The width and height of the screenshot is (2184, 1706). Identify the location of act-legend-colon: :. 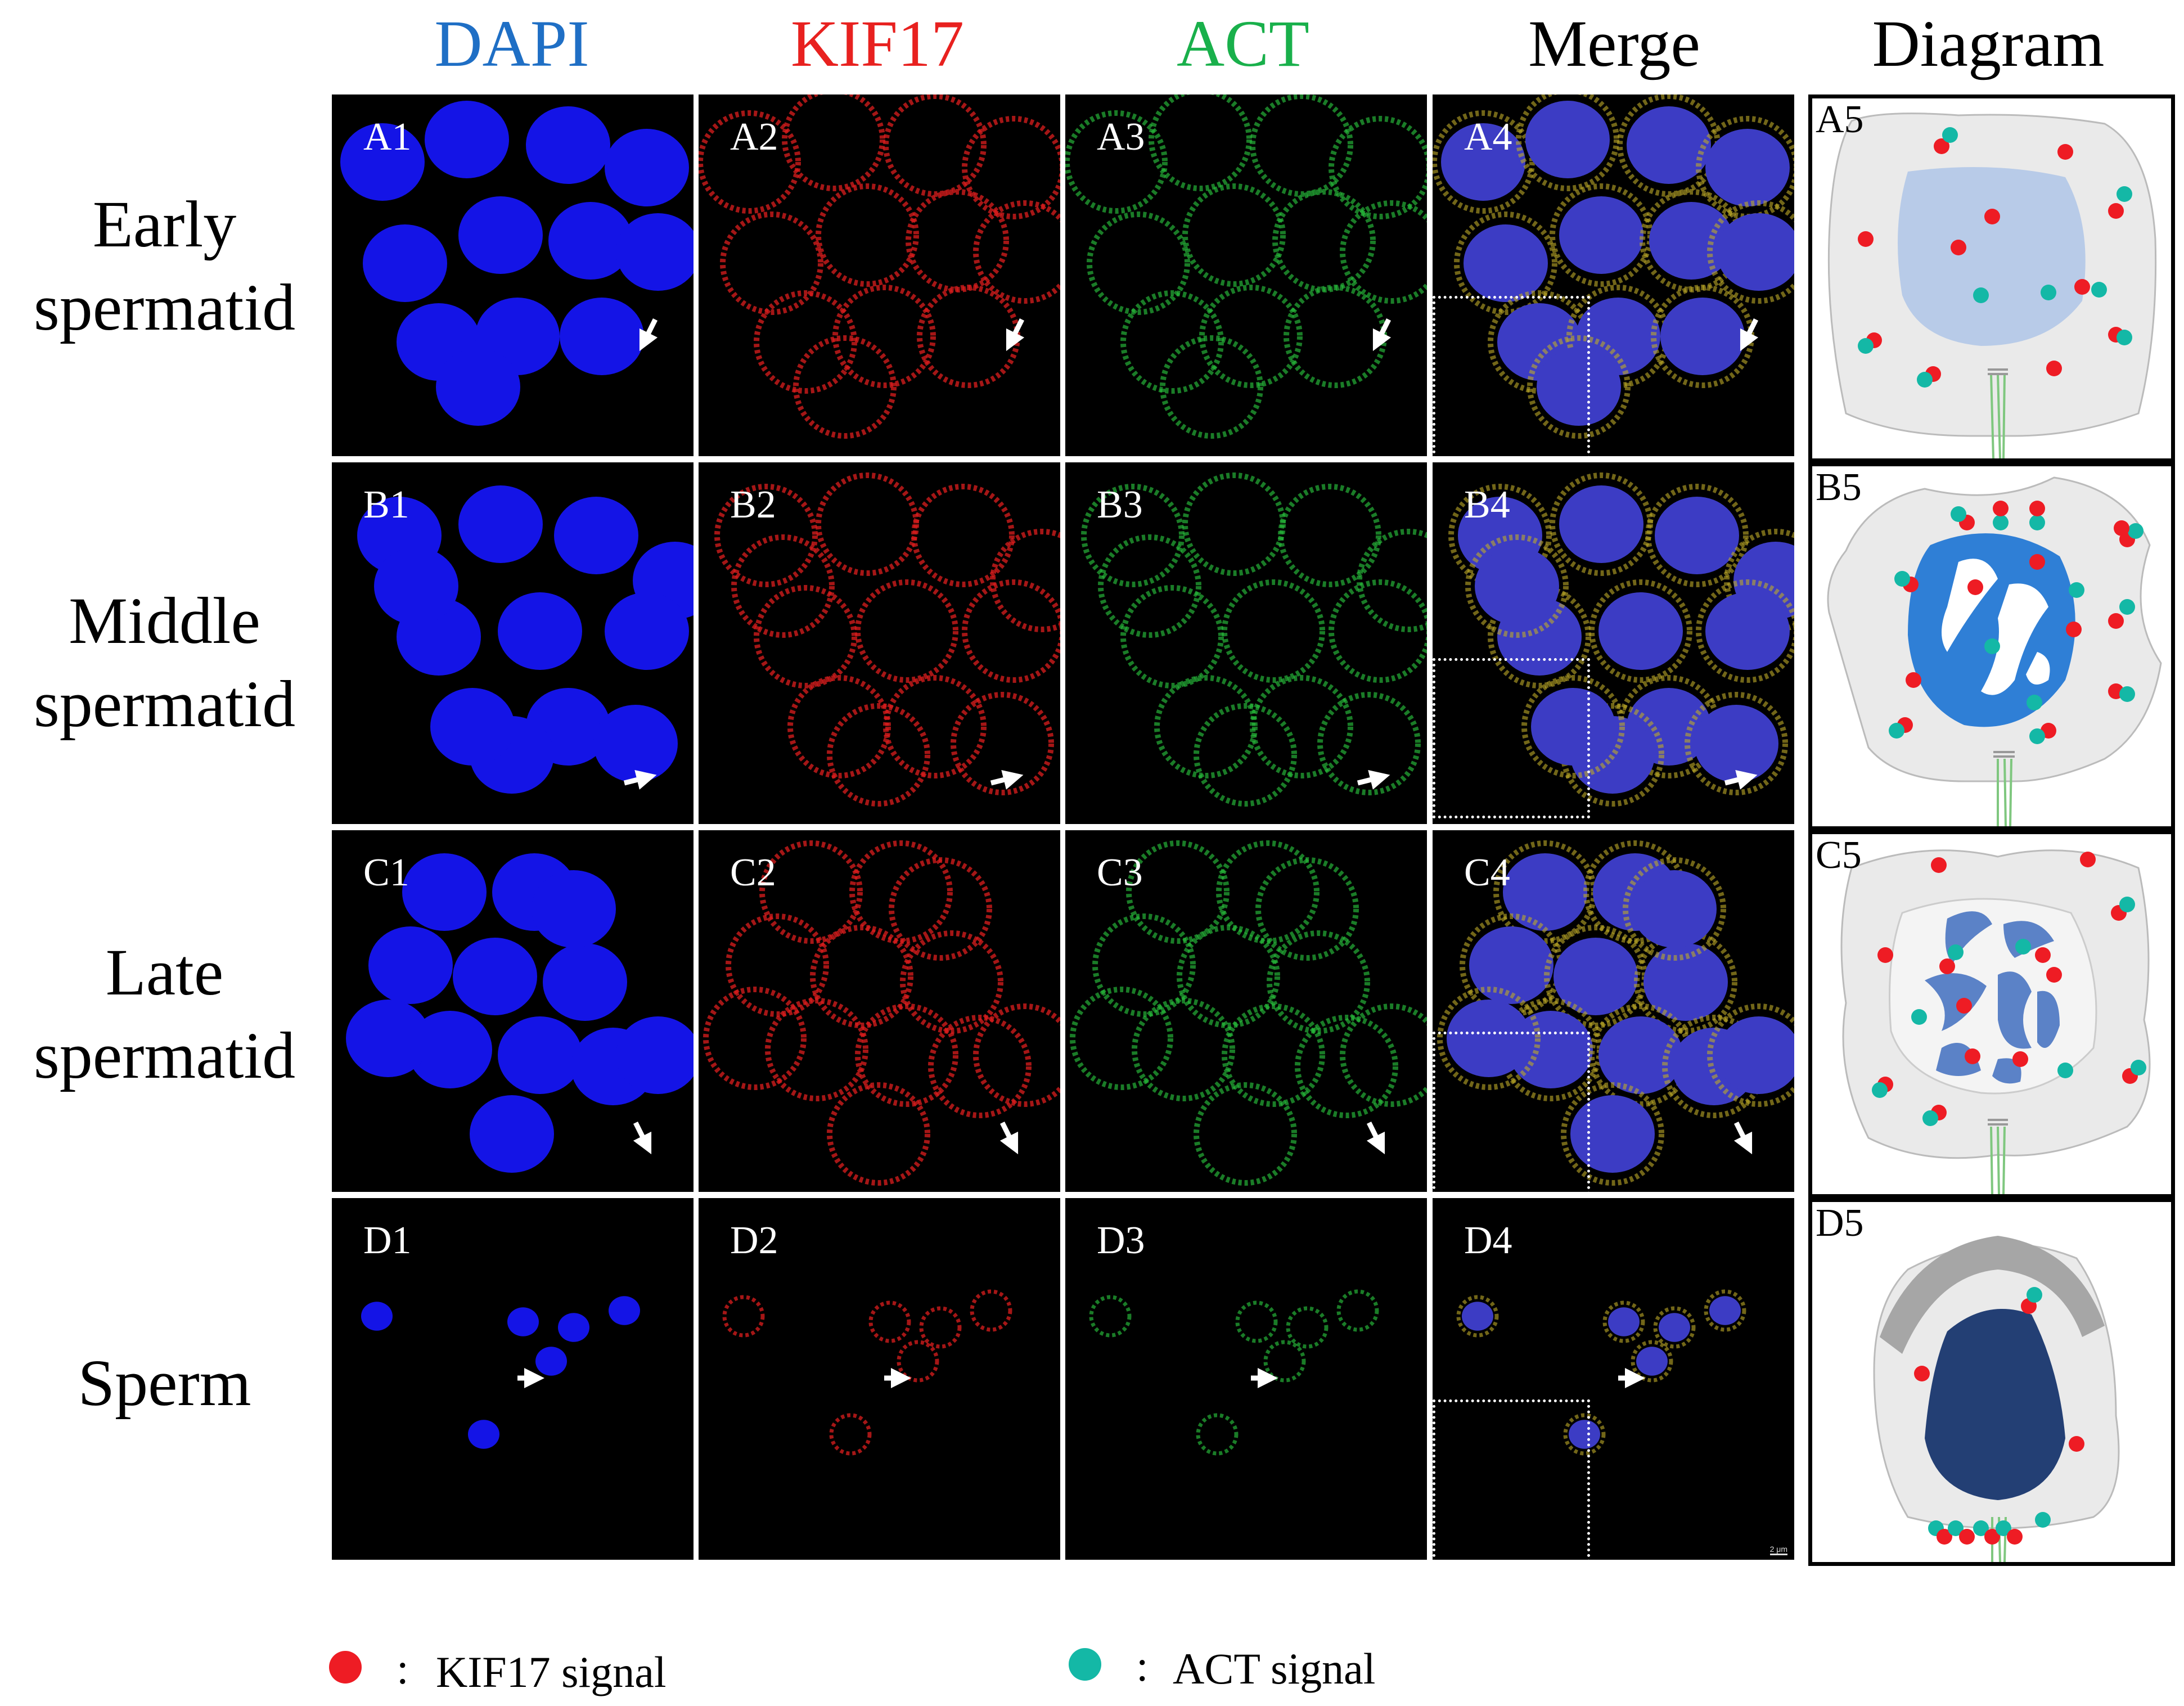
(1142, 1665).